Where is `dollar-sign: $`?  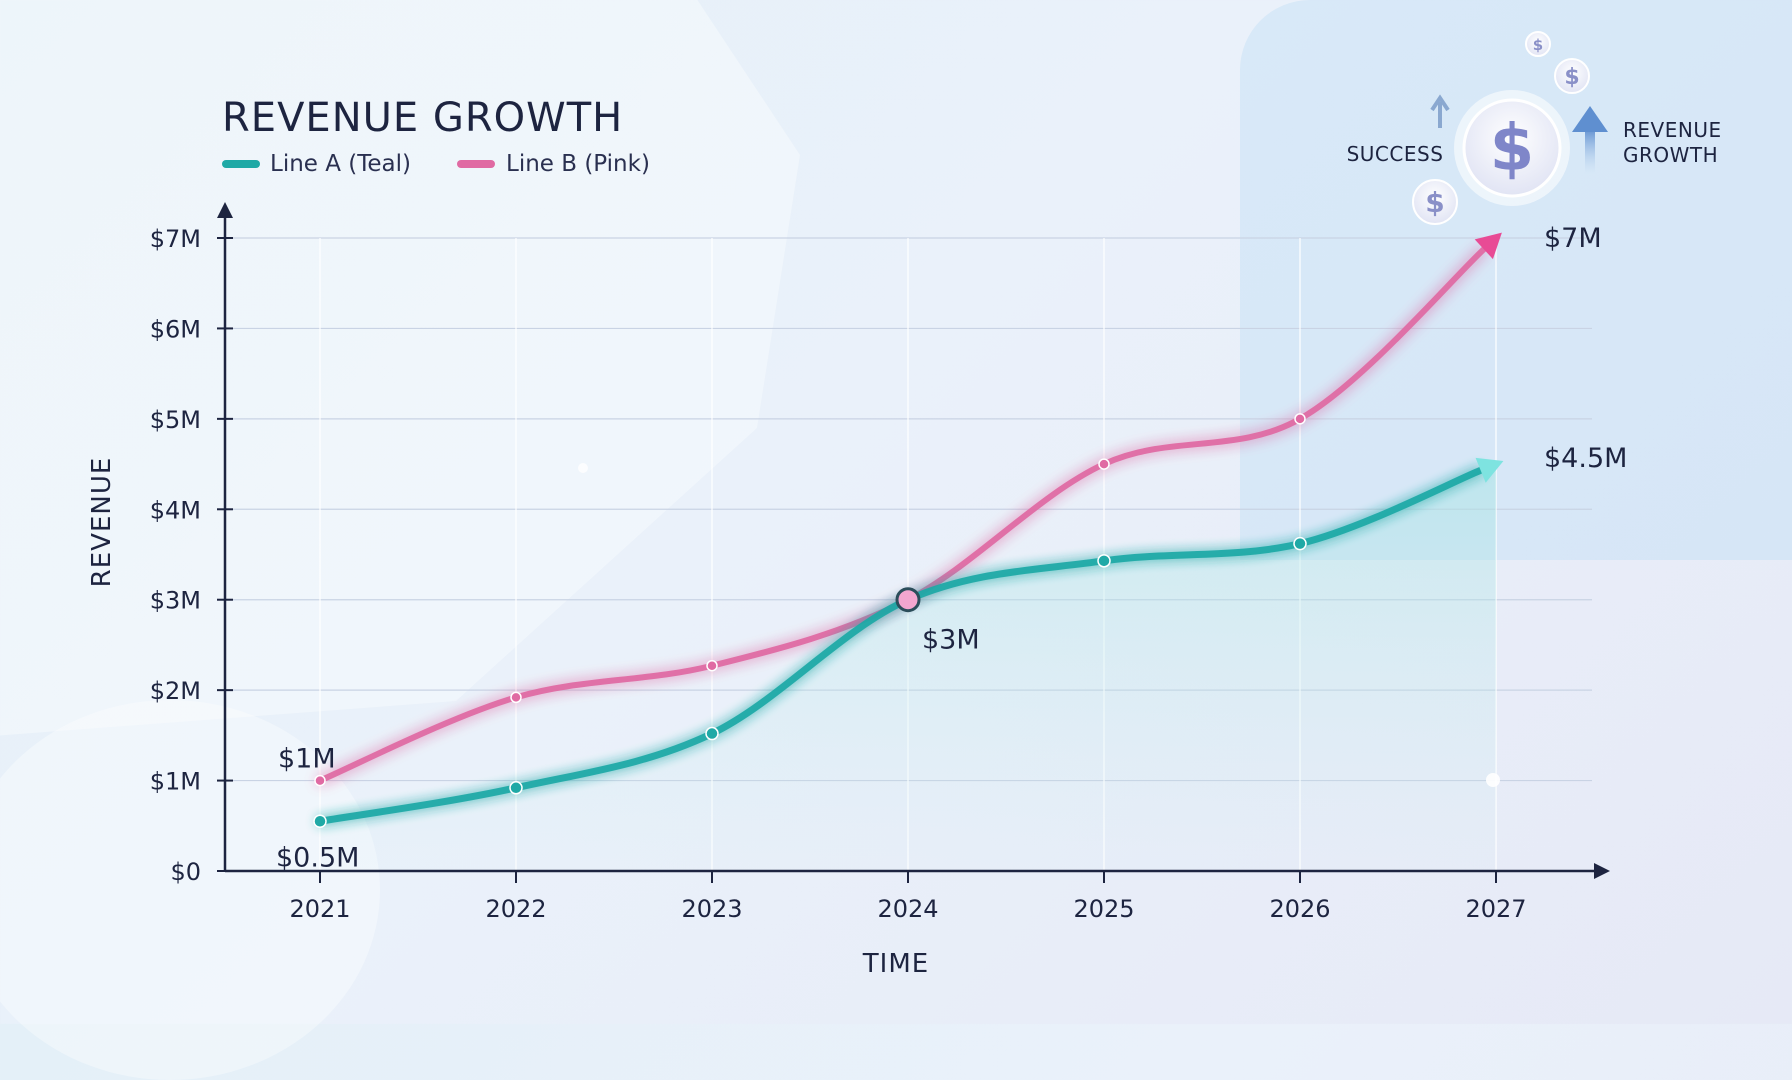
dollar-sign: $ is located at coordinates (1512, 149).